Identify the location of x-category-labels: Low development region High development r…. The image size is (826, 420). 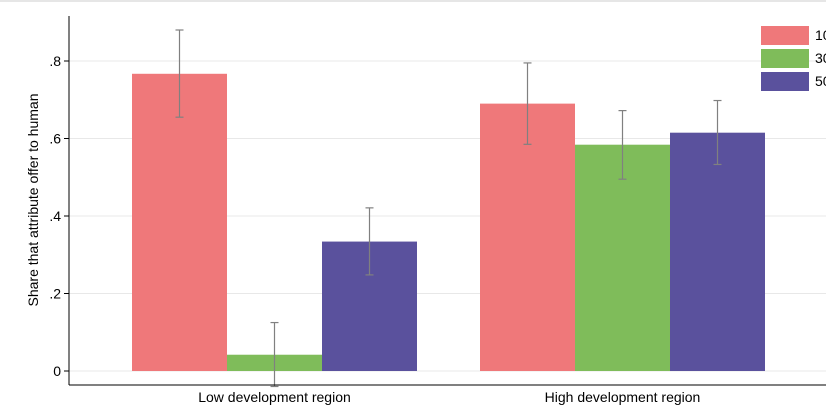
(449, 397).